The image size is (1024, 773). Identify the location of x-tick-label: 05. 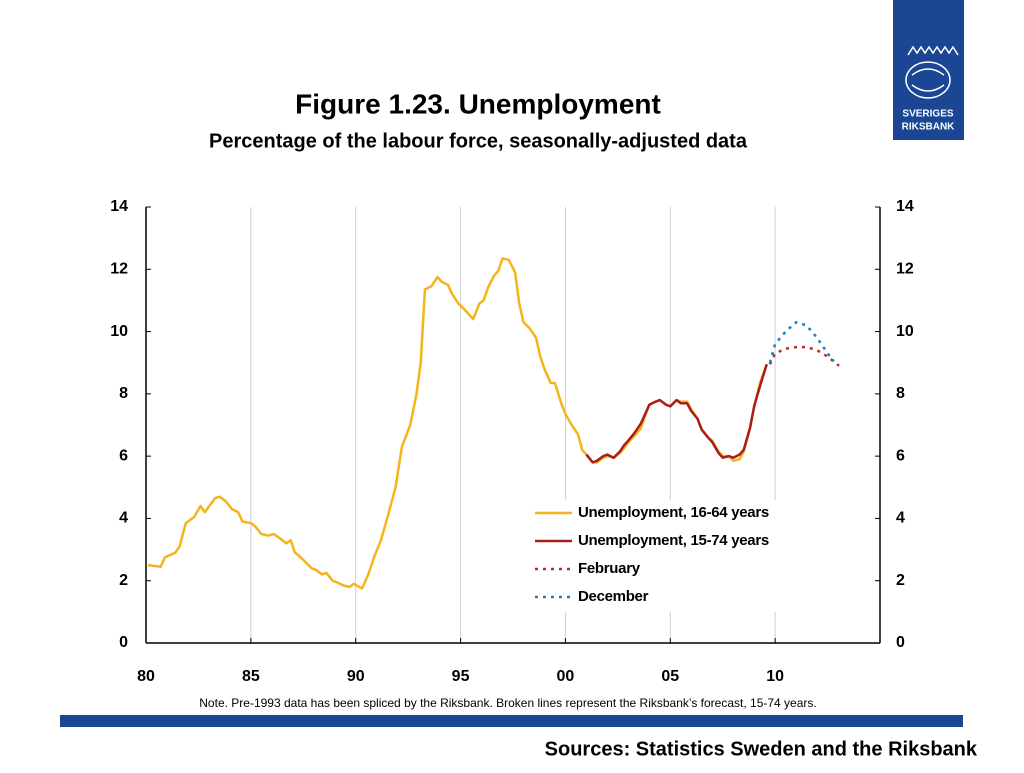
(670, 676).